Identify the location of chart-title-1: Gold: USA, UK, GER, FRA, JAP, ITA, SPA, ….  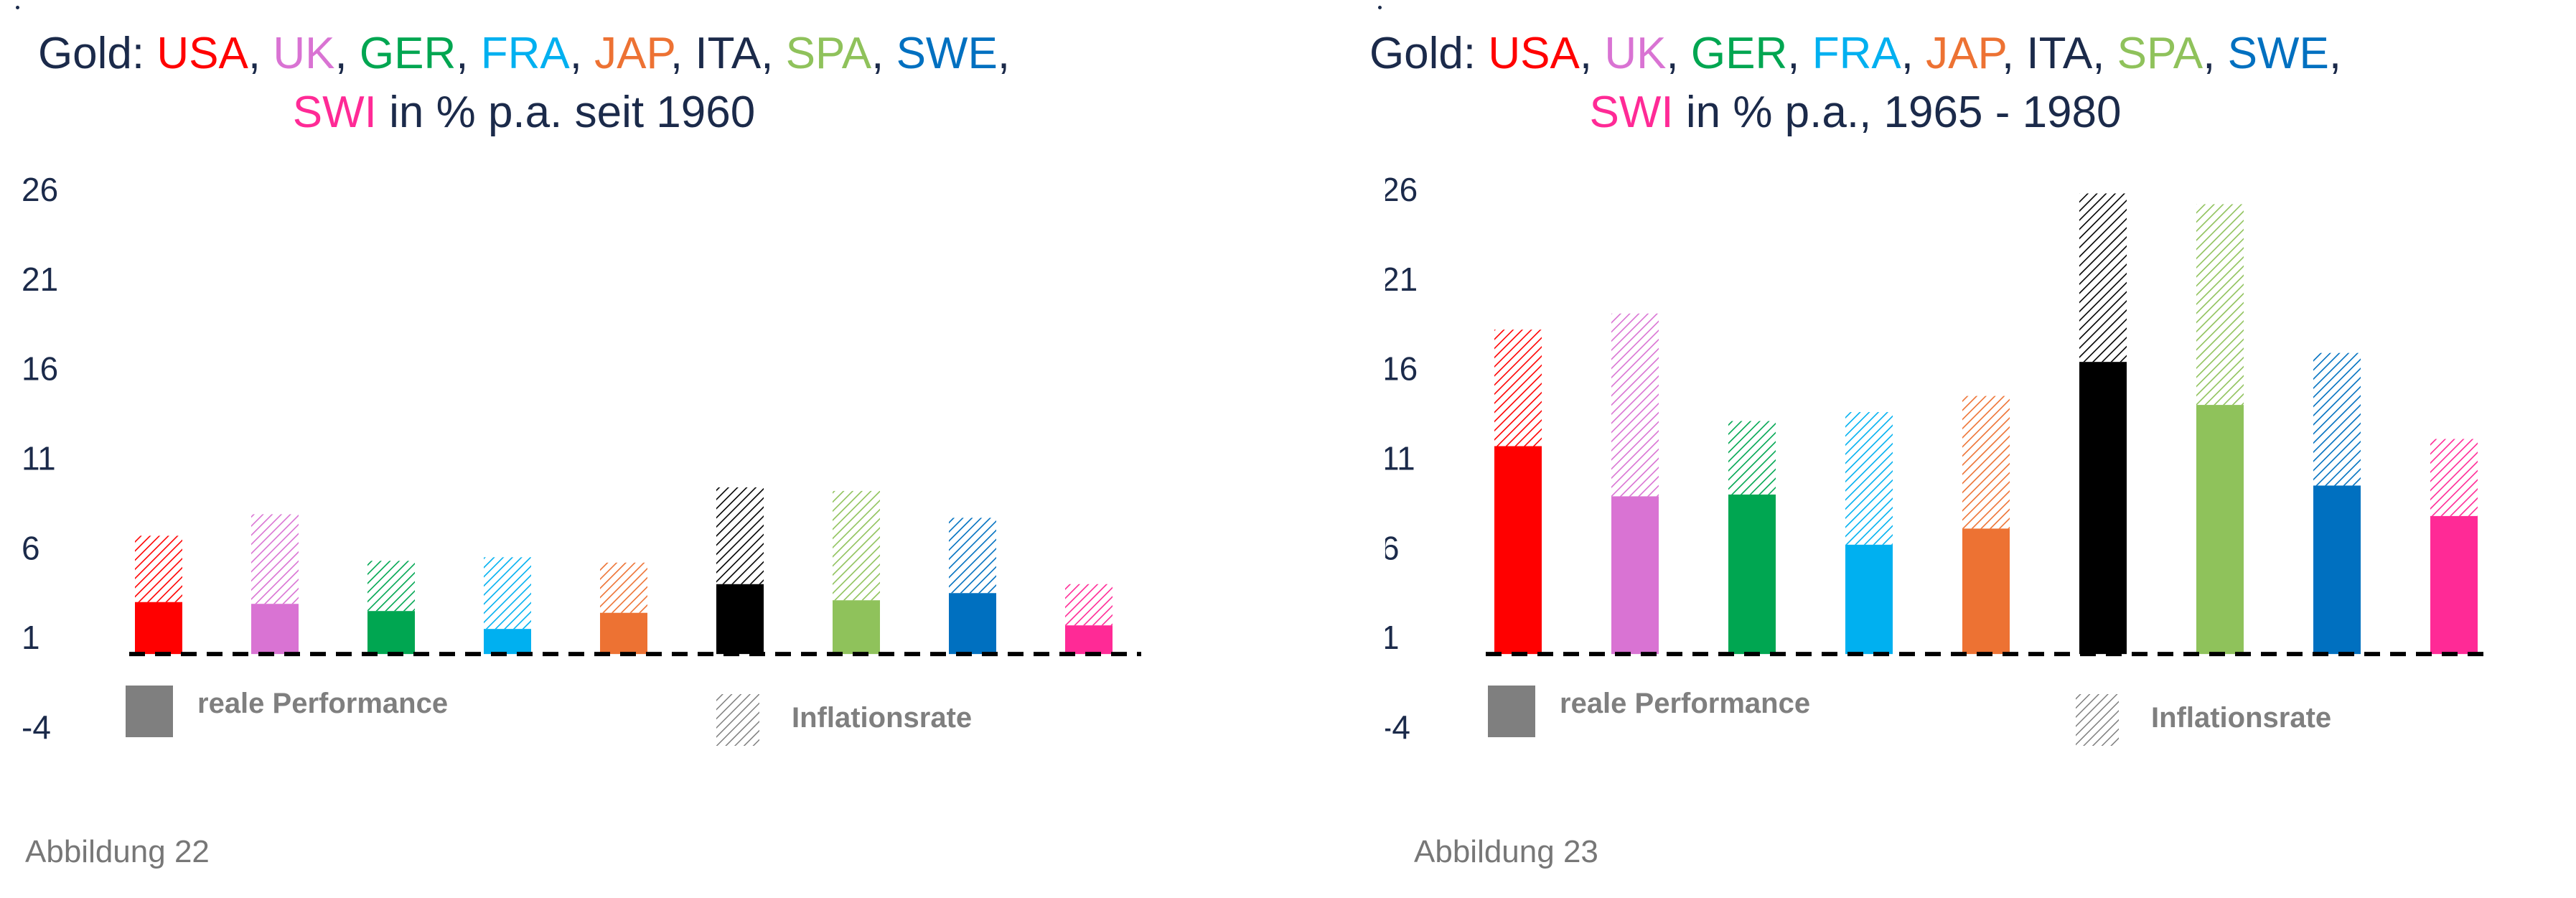
(524, 83).